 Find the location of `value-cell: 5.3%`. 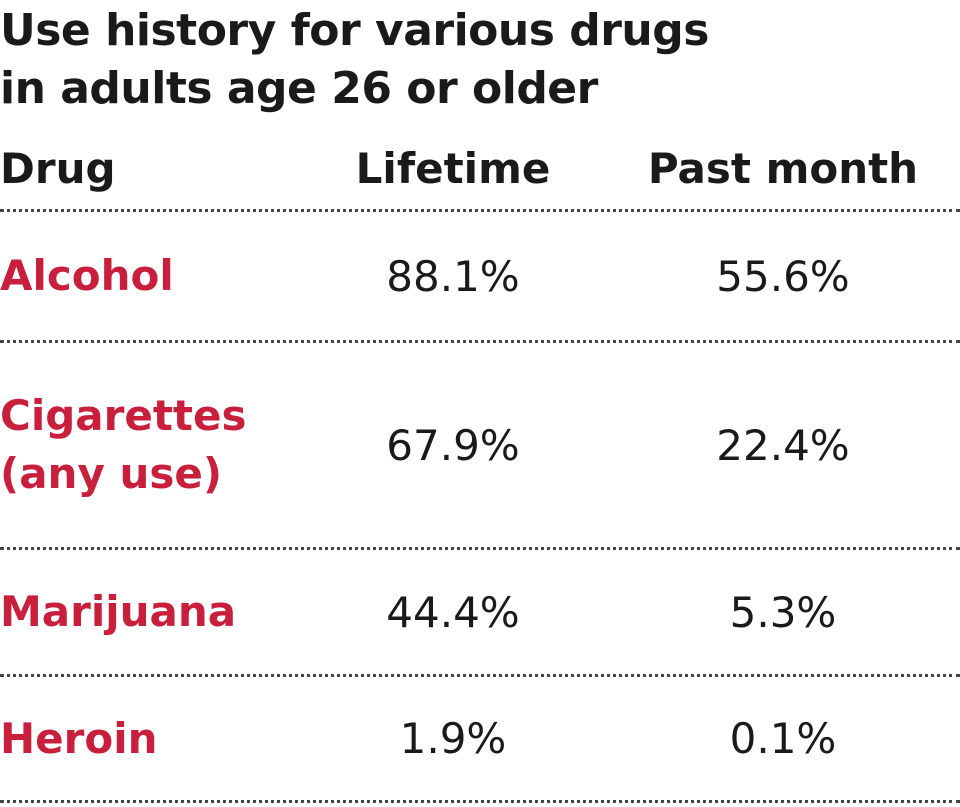

value-cell: 5.3% is located at coordinates (783, 612).